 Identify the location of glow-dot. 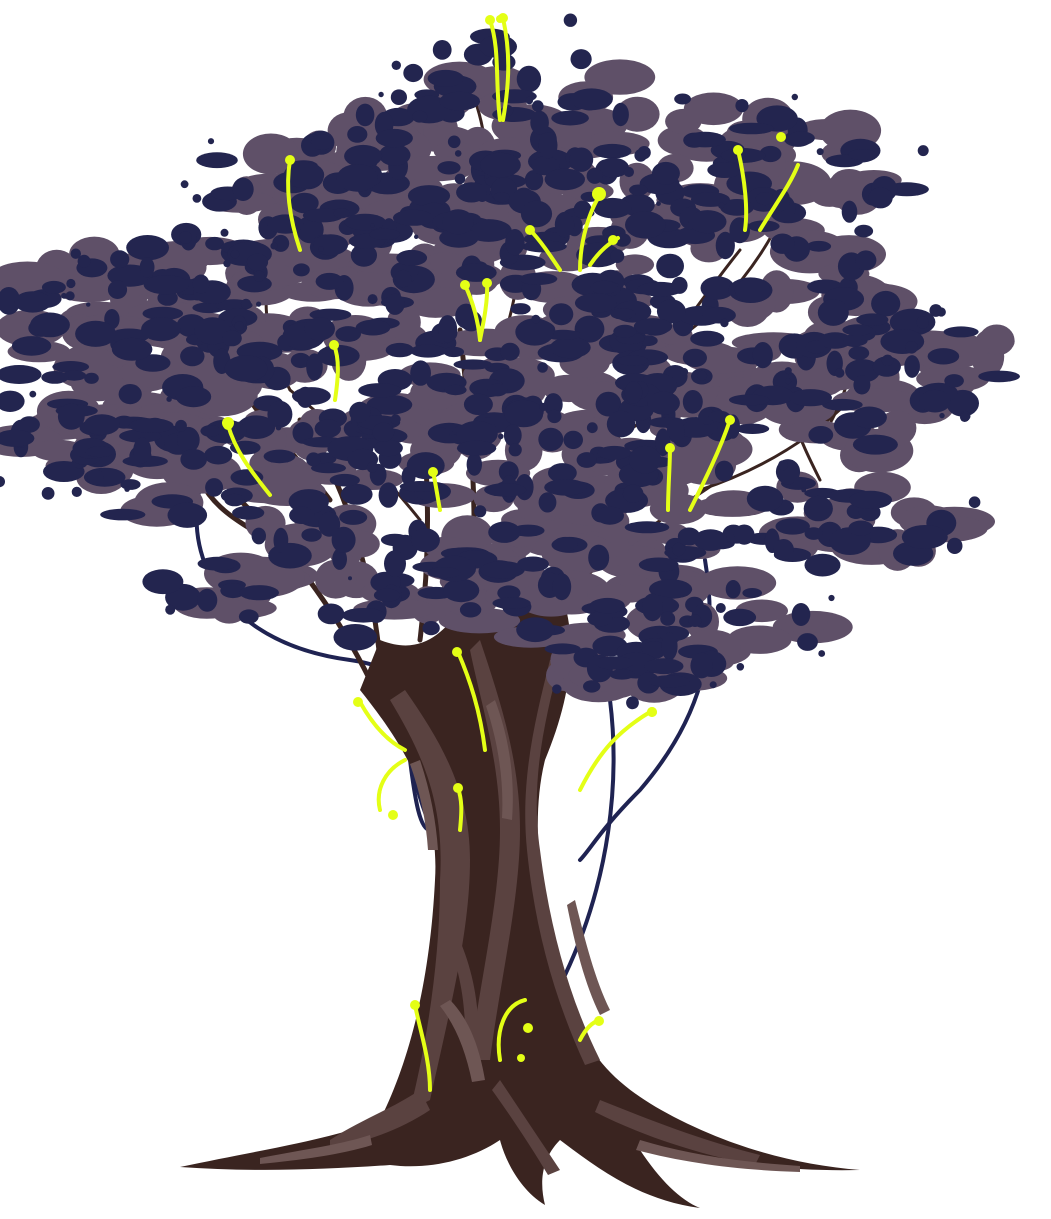
(599, 194).